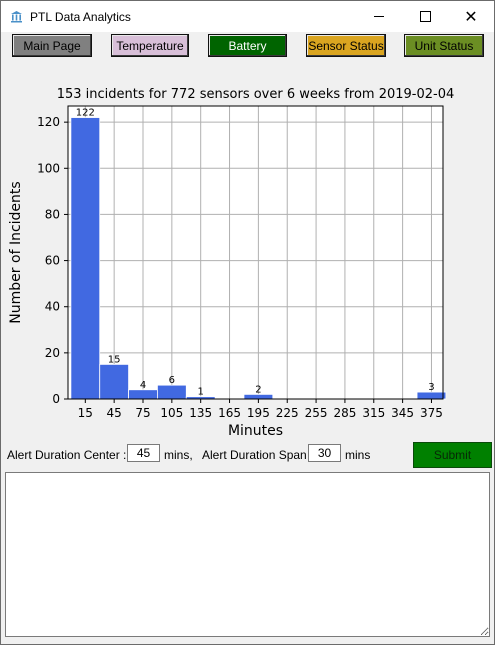  What do you see at coordinates (85, 113) in the screenshot?
I see `bar-value-label: 122` at bounding box center [85, 113].